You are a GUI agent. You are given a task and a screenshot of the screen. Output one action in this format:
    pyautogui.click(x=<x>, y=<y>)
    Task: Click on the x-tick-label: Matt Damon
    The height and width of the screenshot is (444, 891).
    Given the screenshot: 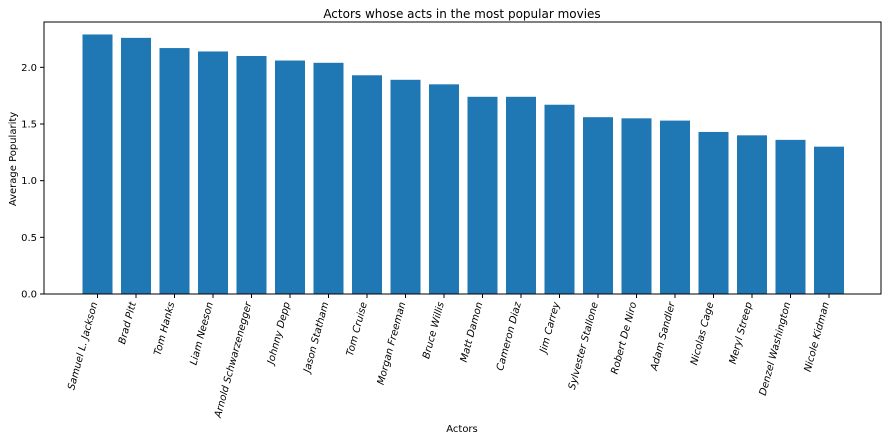 What is the action you would take?
    pyautogui.click(x=472, y=332)
    